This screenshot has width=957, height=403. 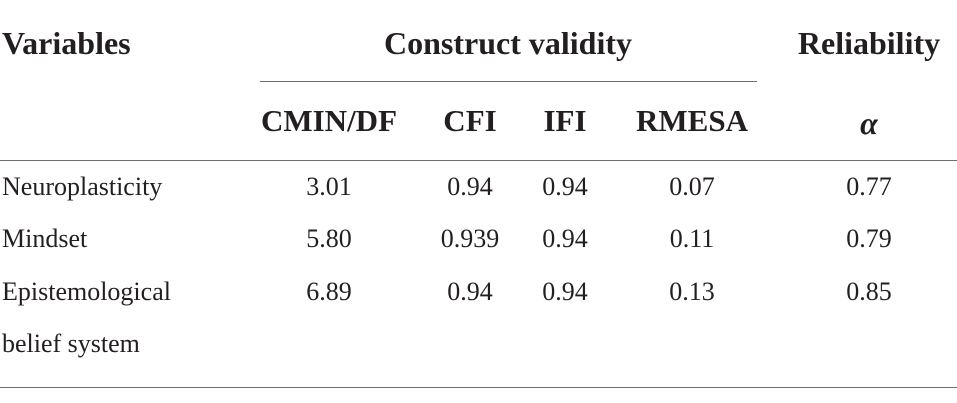 What do you see at coordinates (478, 160) in the screenshot?
I see `header-bottom-rule` at bounding box center [478, 160].